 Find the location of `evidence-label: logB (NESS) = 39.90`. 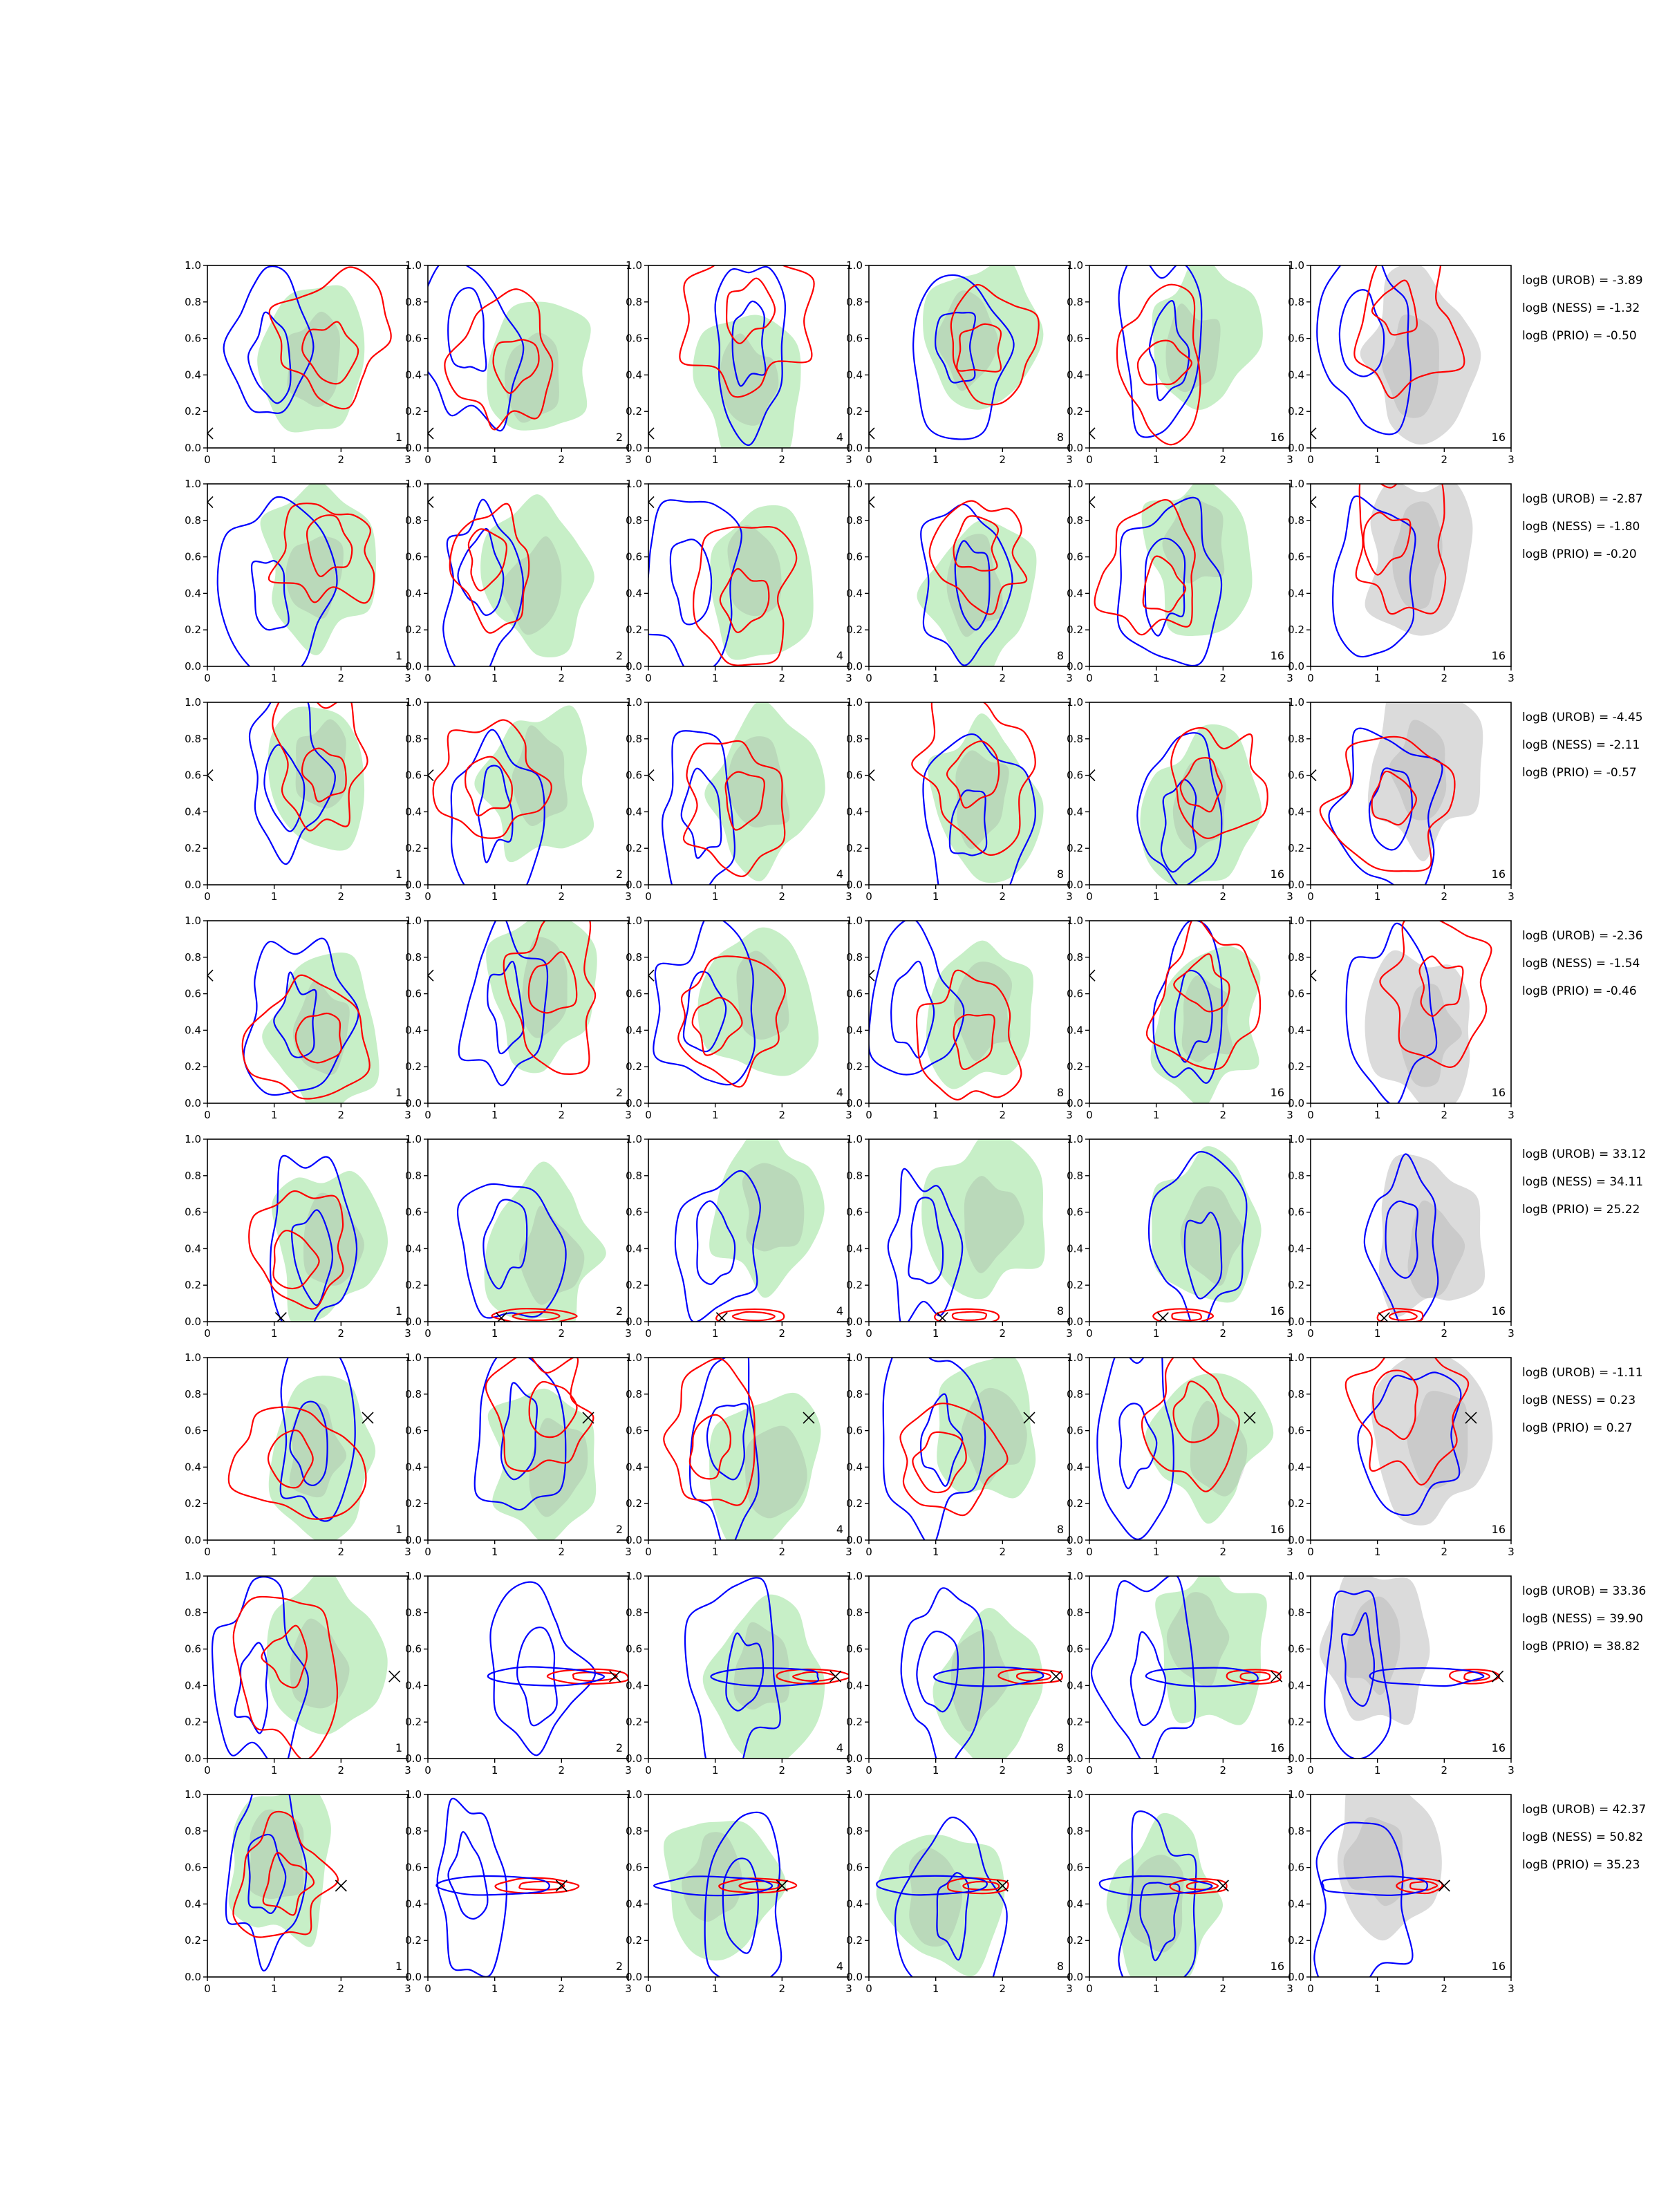

evidence-label: logB (NESS) = 39.90 is located at coordinates (1582, 1619).